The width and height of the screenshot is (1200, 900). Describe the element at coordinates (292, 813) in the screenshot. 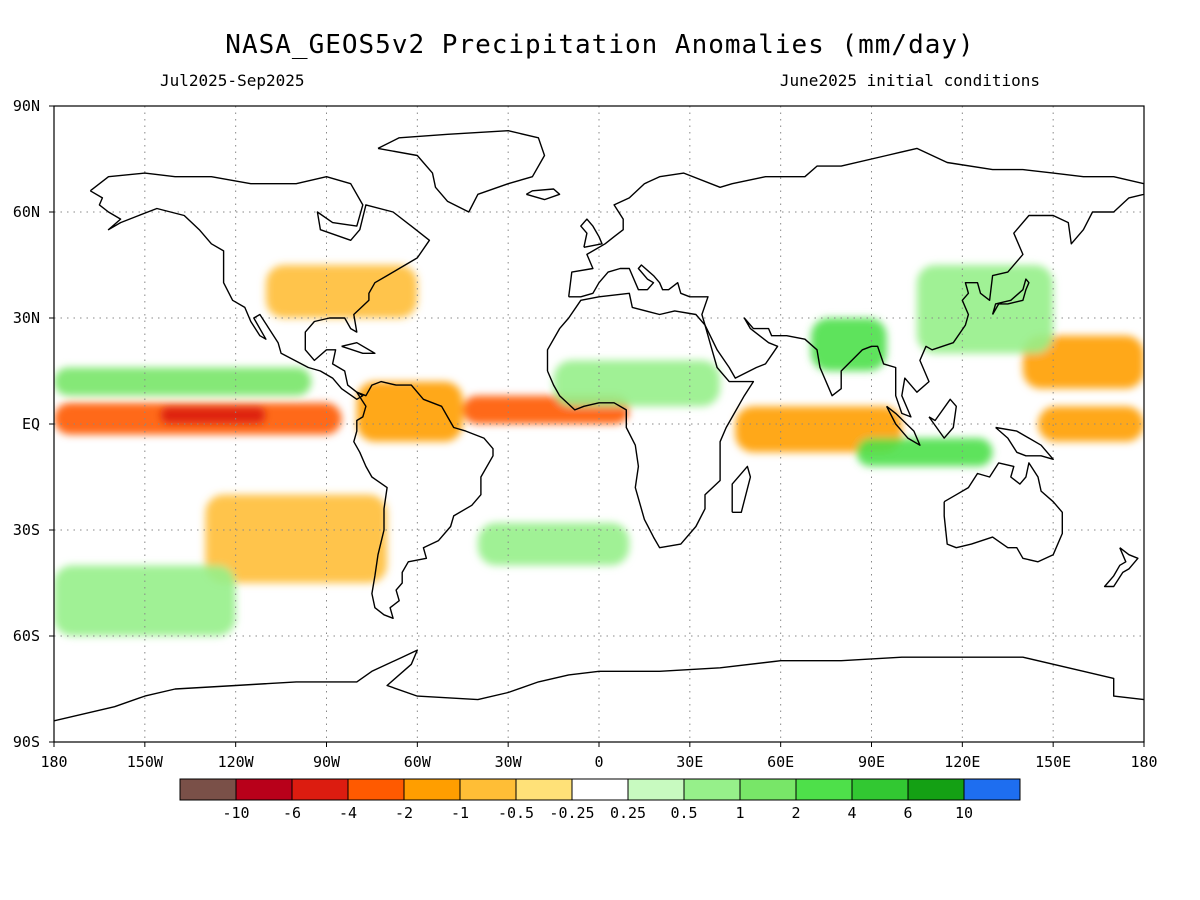

I see `colorbar-label: -6` at that location.